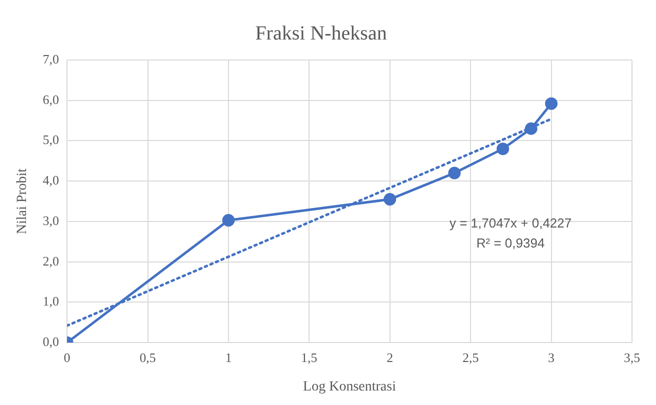  I want to click on x-axis-title: Log Konsentrasi, so click(349, 386).